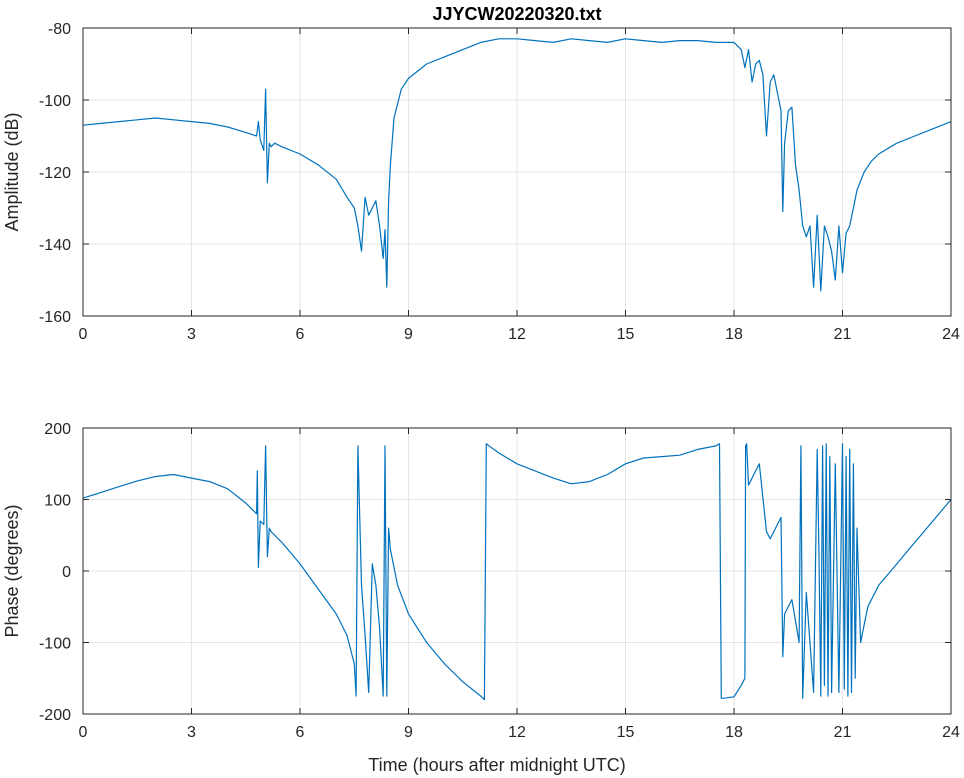 Image resolution: width=964 pixels, height=778 pixels. What do you see at coordinates (66, 572) in the screenshot?
I see `phase-y-tick-label: 0` at bounding box center [66, 572].